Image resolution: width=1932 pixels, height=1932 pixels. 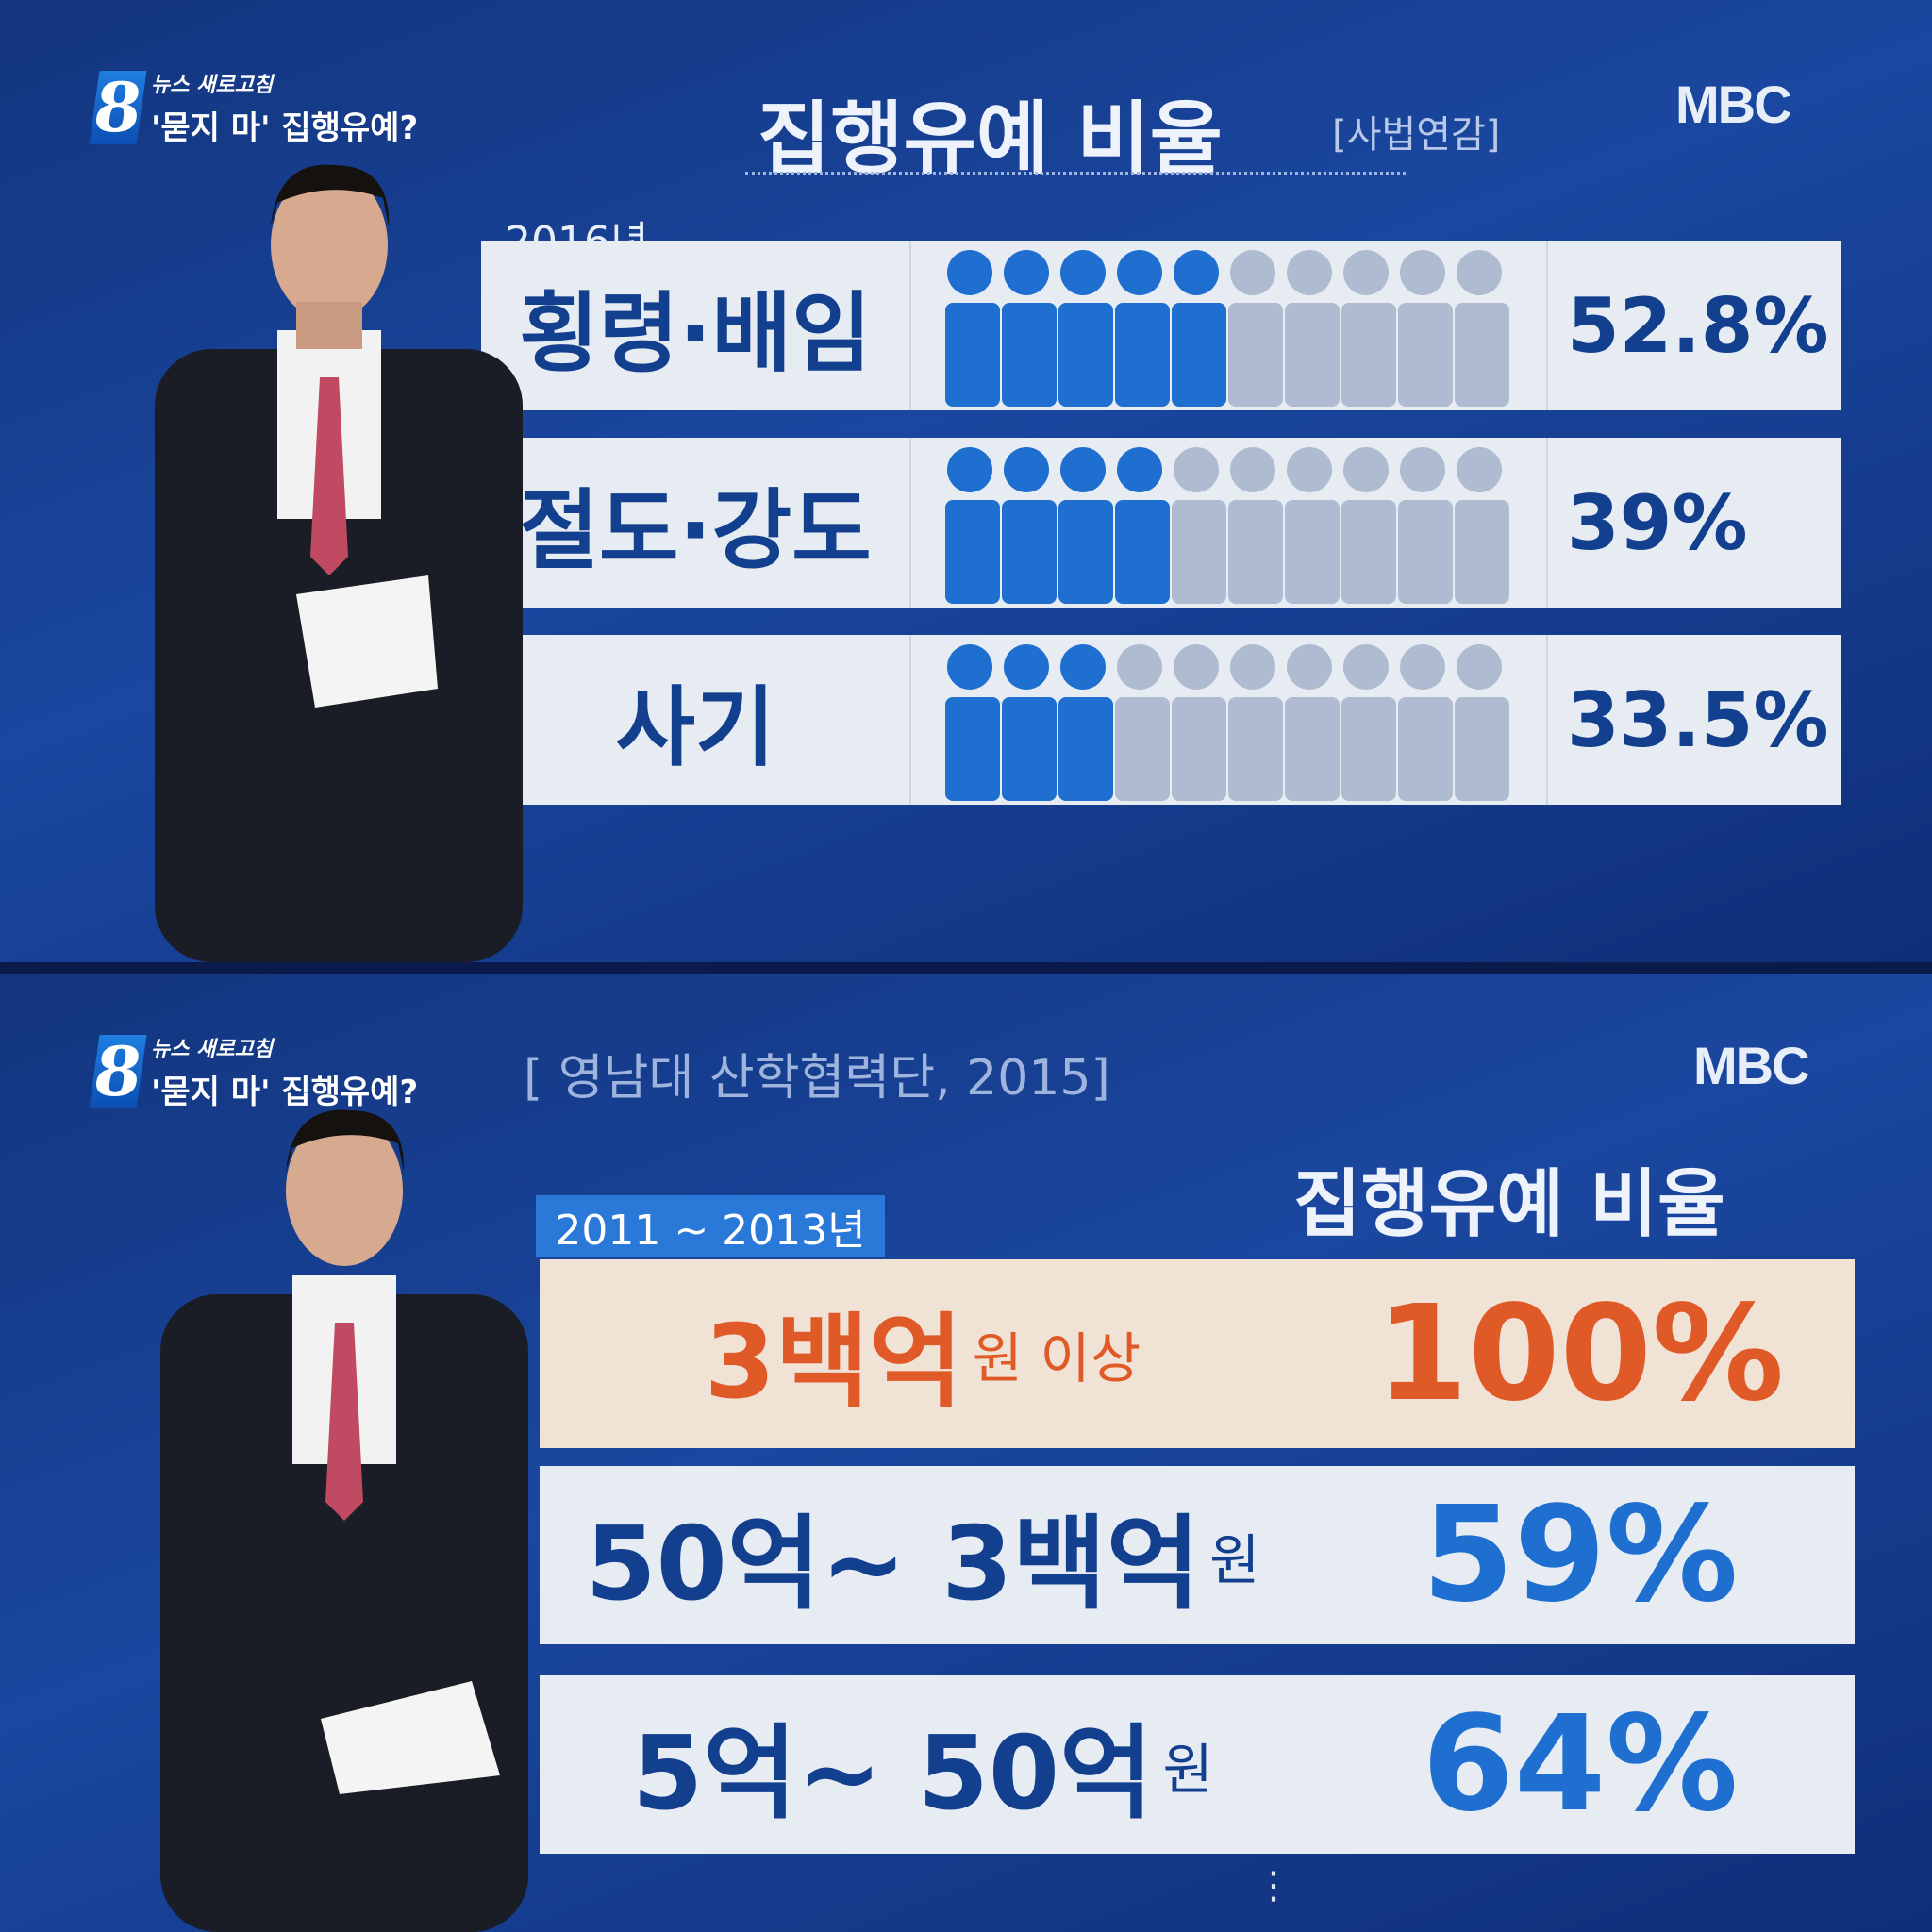 I want to click on category-label: 절도·강도, so click(x=696, y=523).